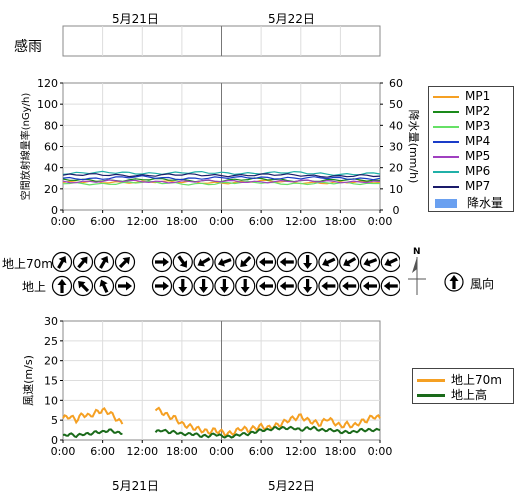  Describe the element at coordinates (414, 147) in the screenshot. I see `y2-axis-label: 降水量(mm/h)` at that location.